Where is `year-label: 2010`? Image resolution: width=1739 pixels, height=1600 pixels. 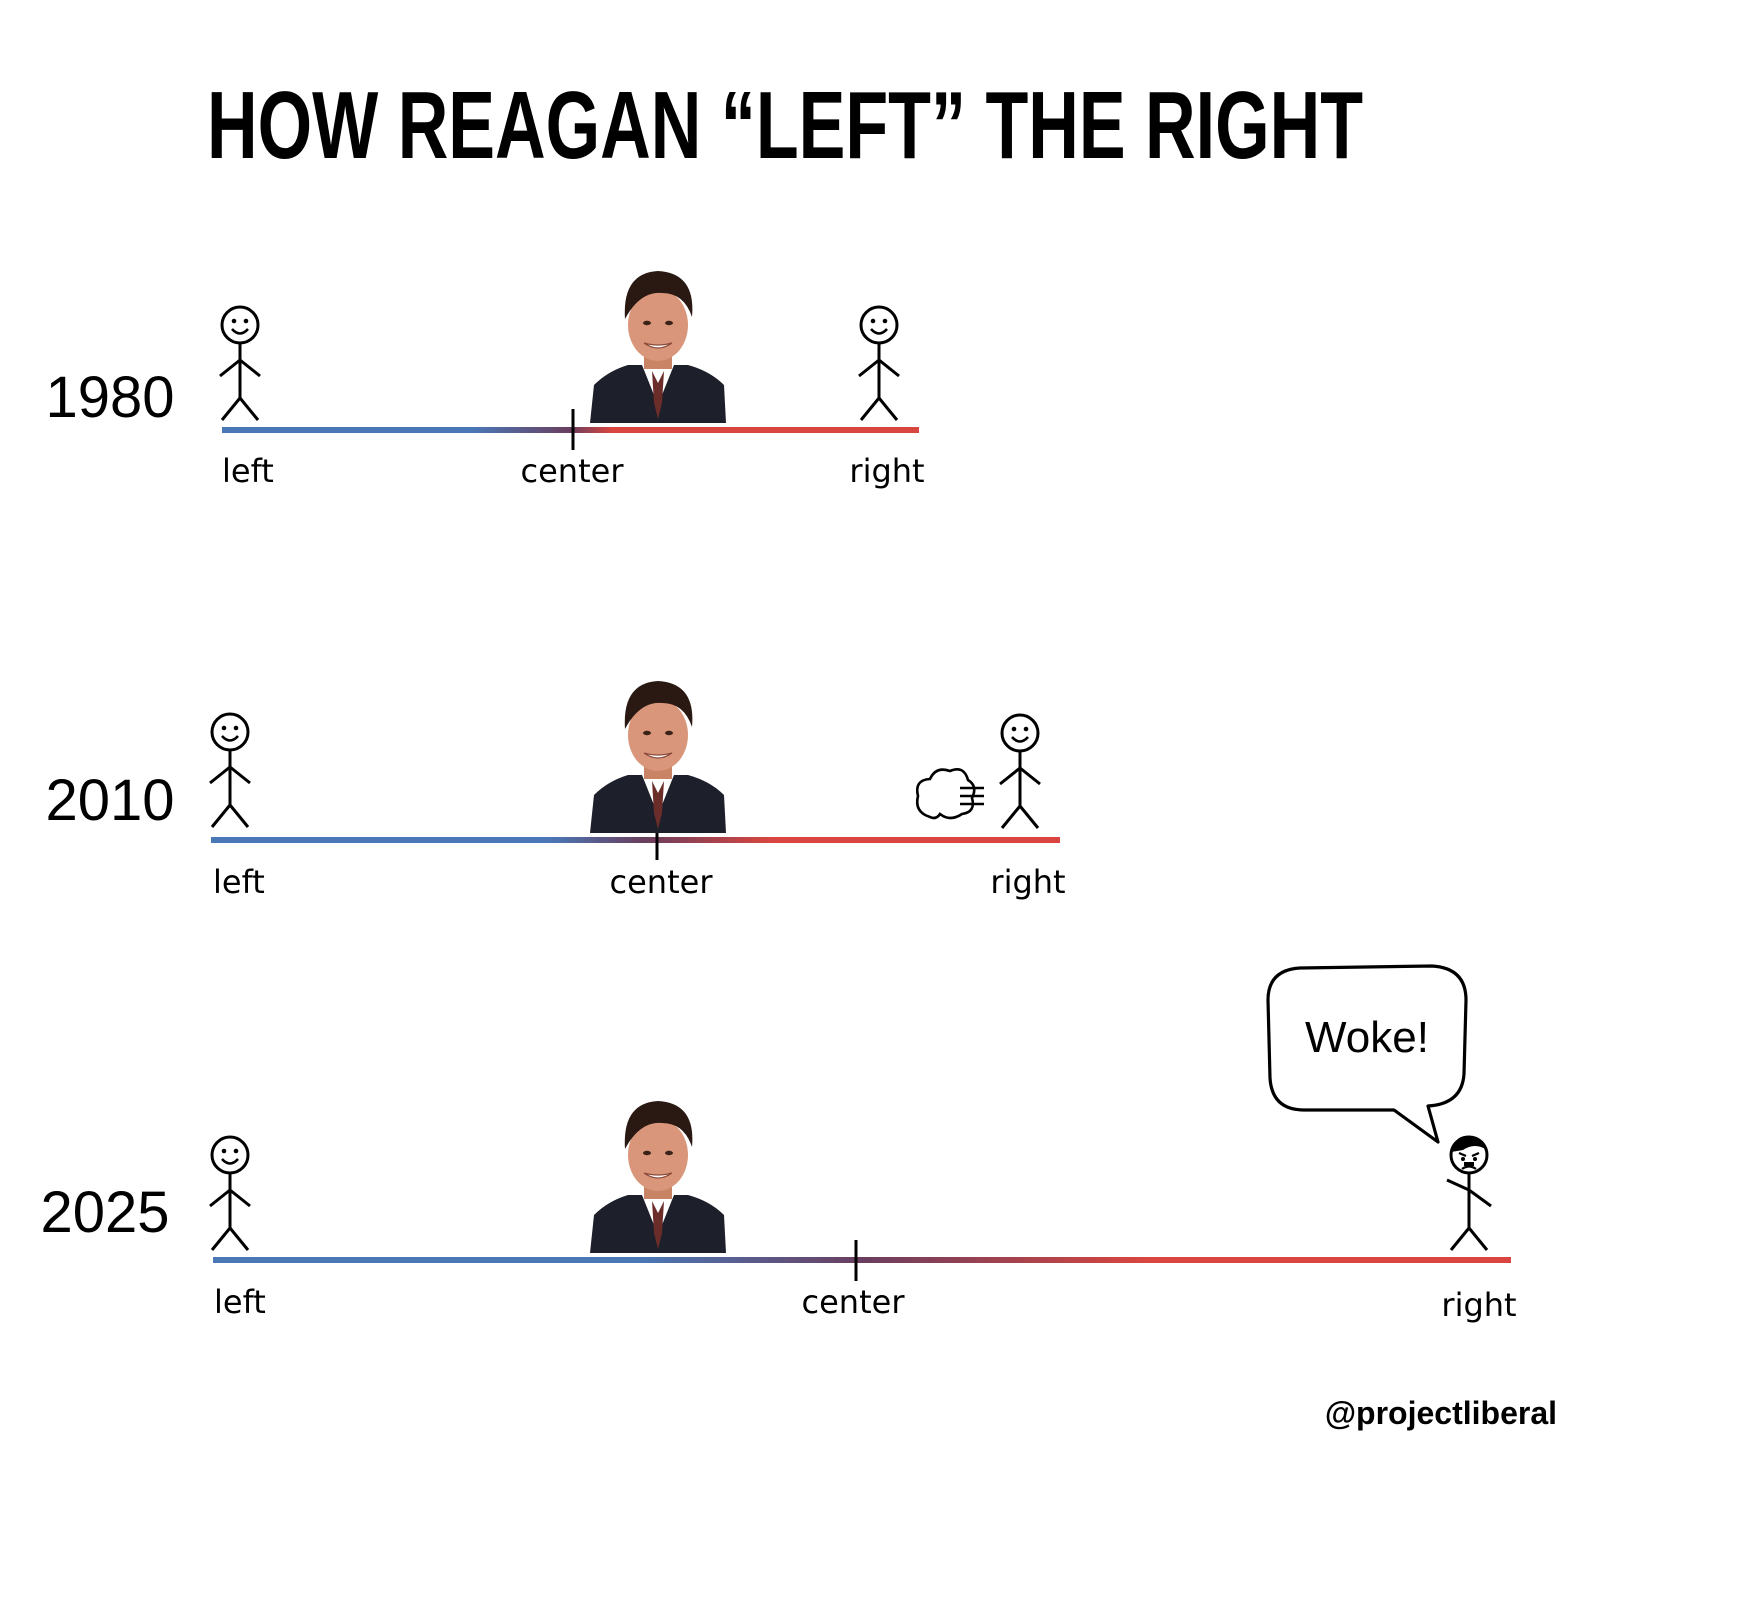 year-label: 2010 is located at coordinates (109, 800).